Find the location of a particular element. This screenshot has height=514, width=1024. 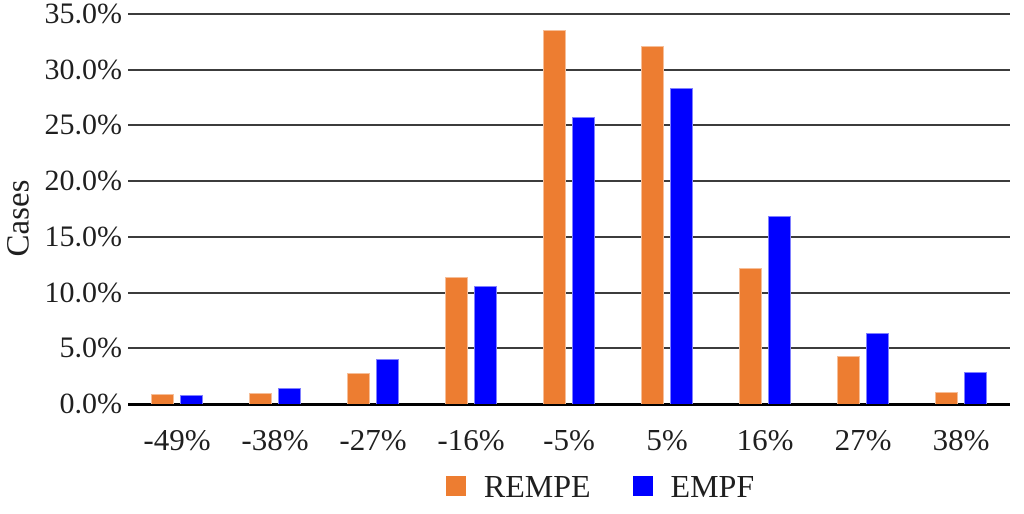

bar-rempe-5% is located at coordinates (652, 225).